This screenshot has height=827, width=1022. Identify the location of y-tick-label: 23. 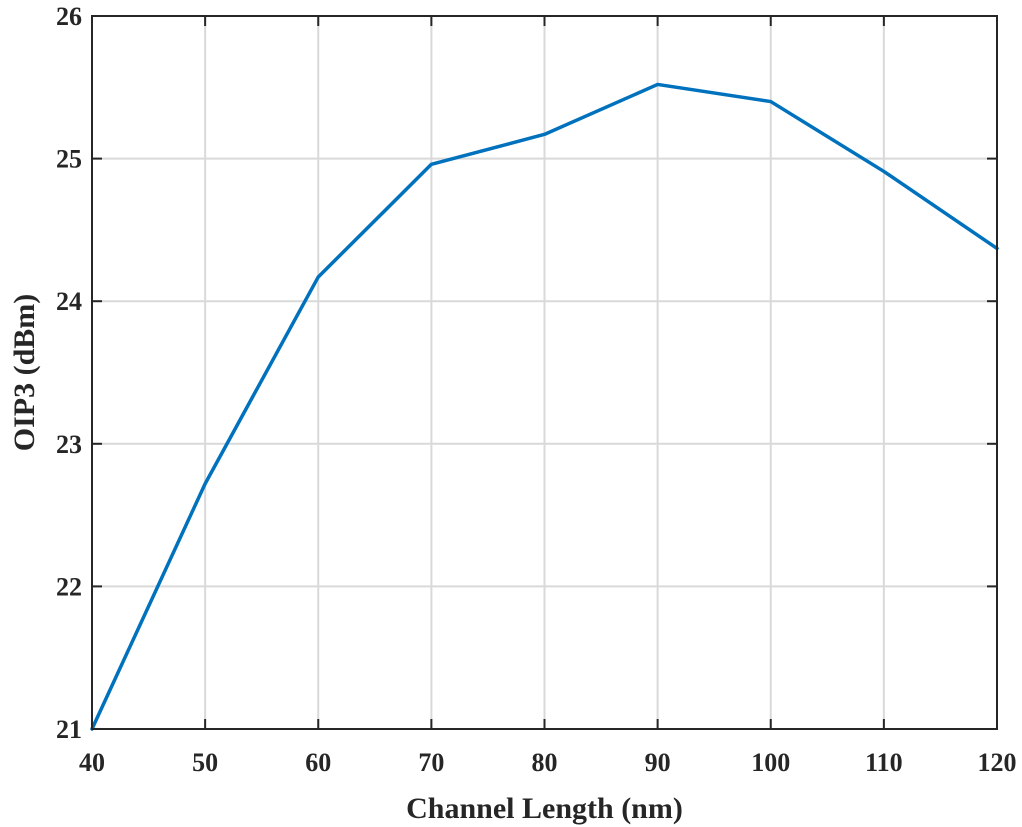
(69, 444).